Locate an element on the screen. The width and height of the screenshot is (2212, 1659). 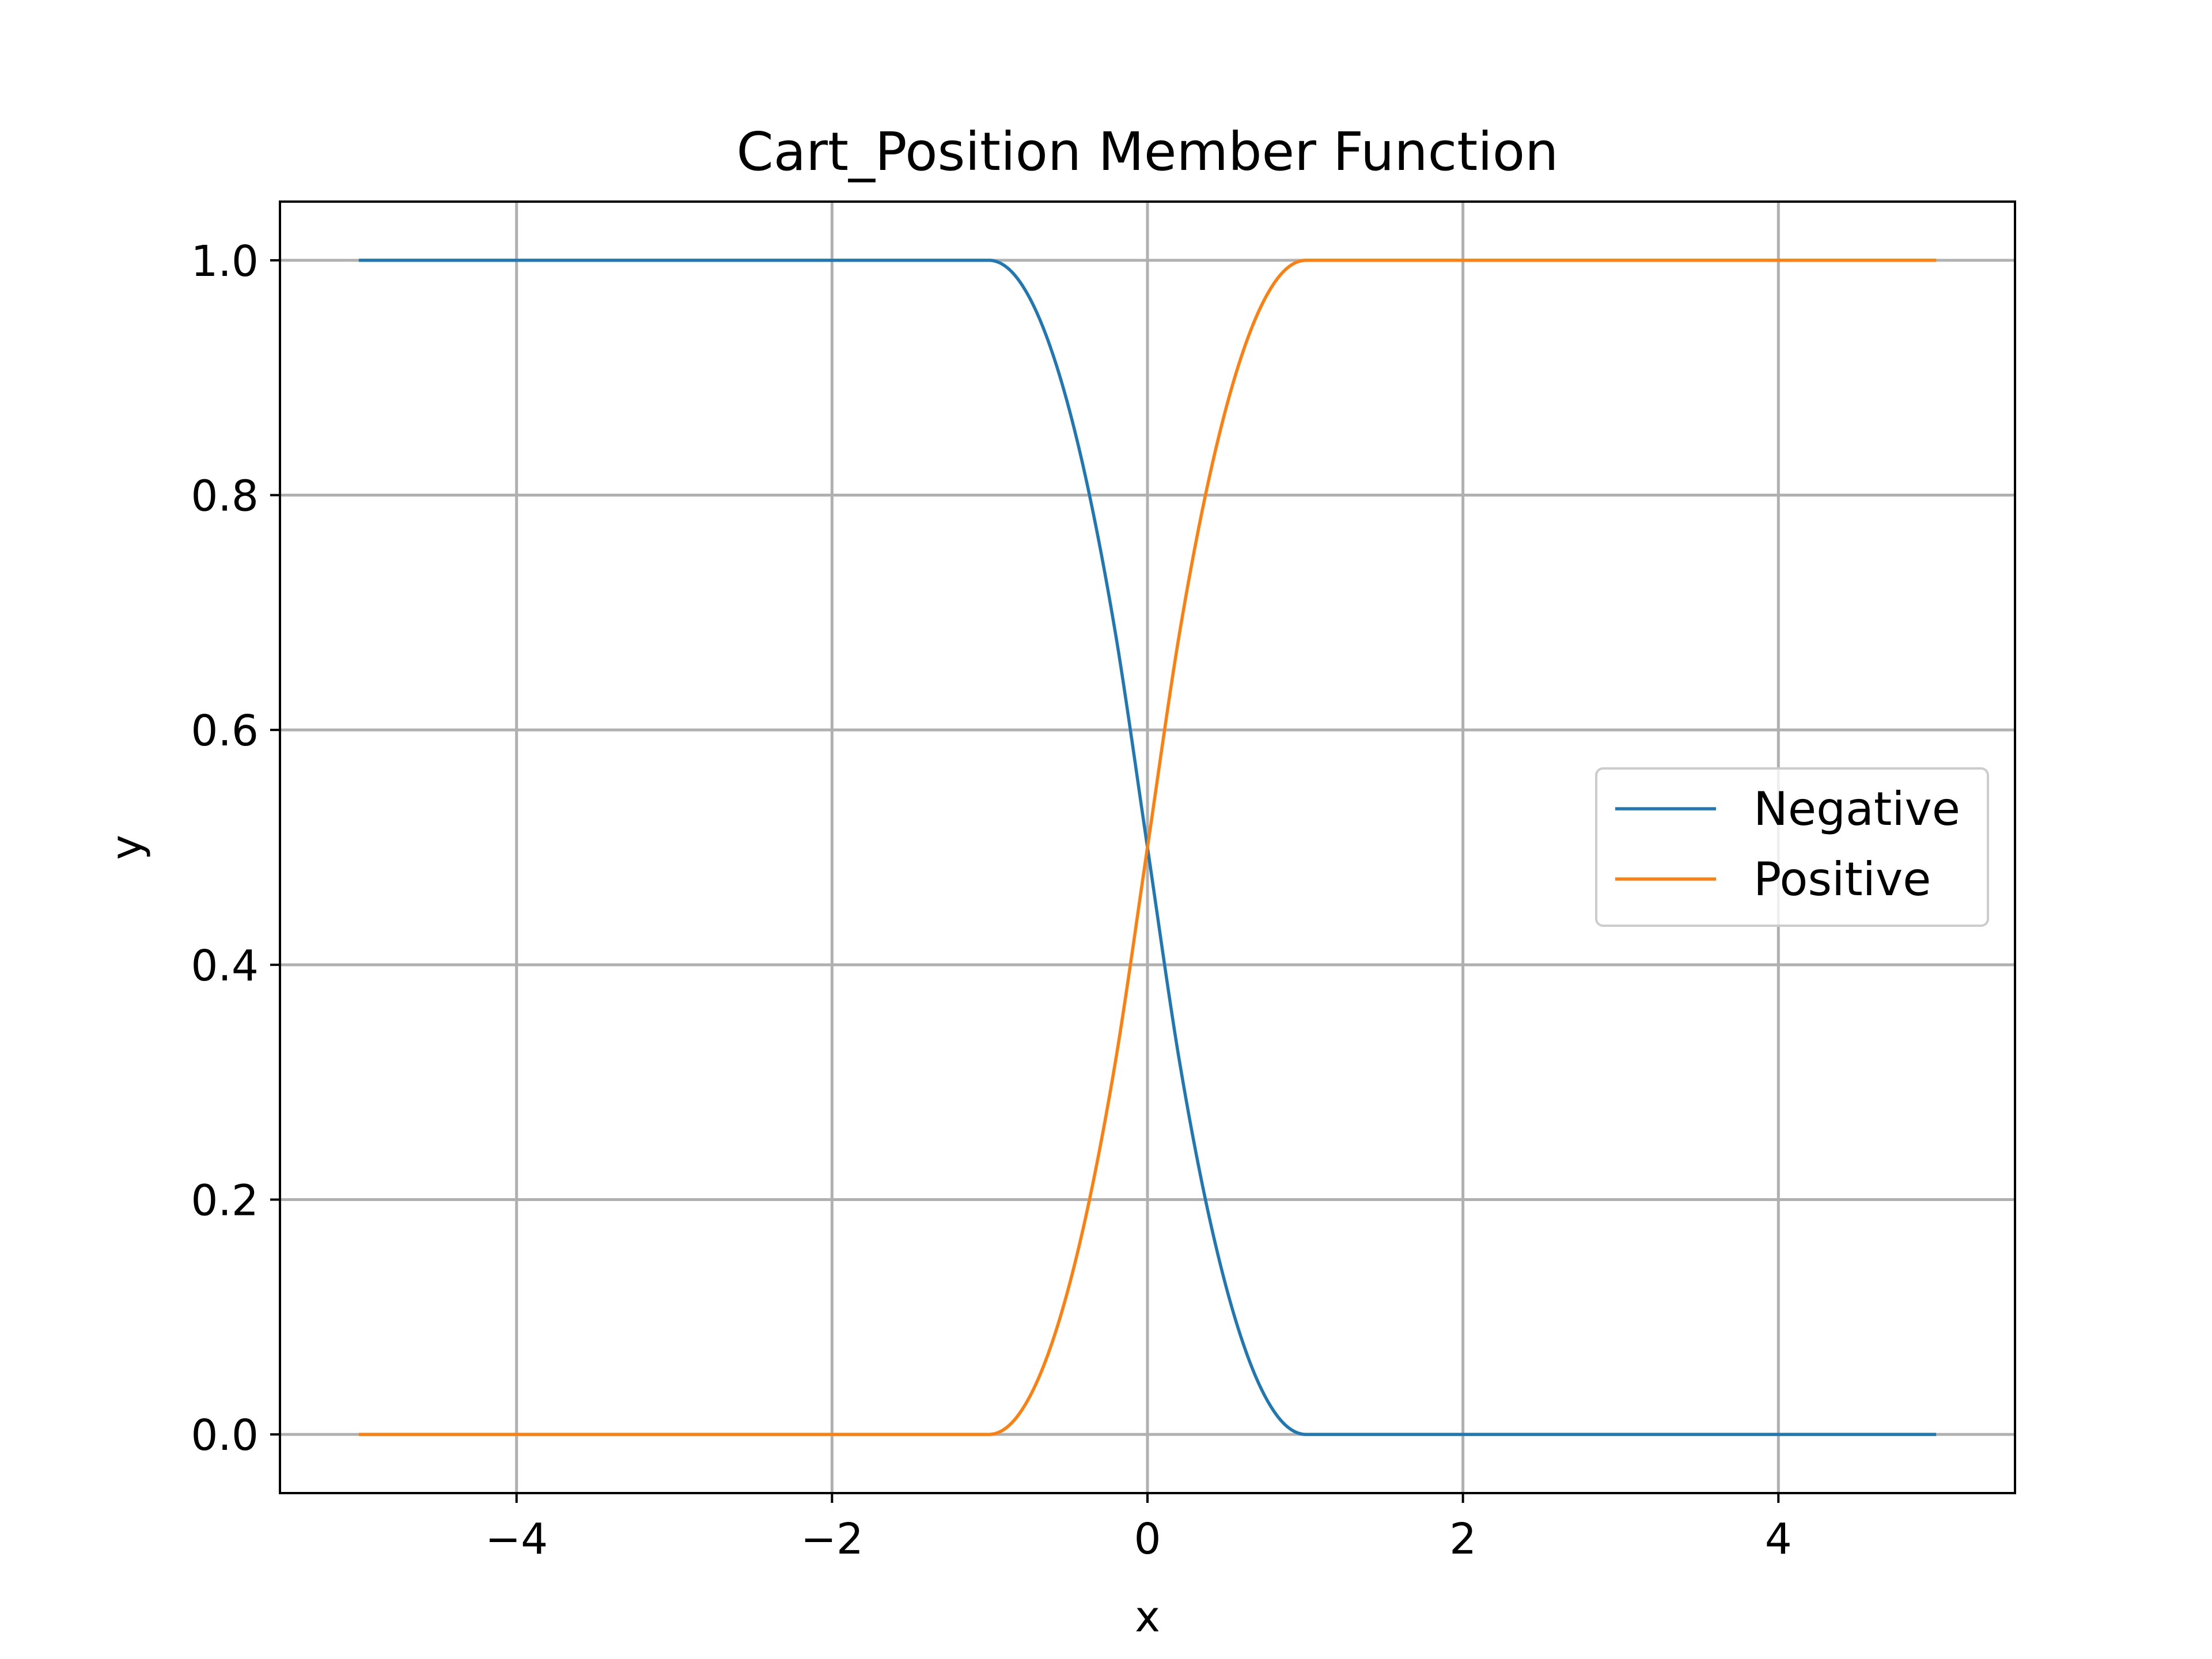
x-tick-label: 0 is located at coordinates (1147, 1539).